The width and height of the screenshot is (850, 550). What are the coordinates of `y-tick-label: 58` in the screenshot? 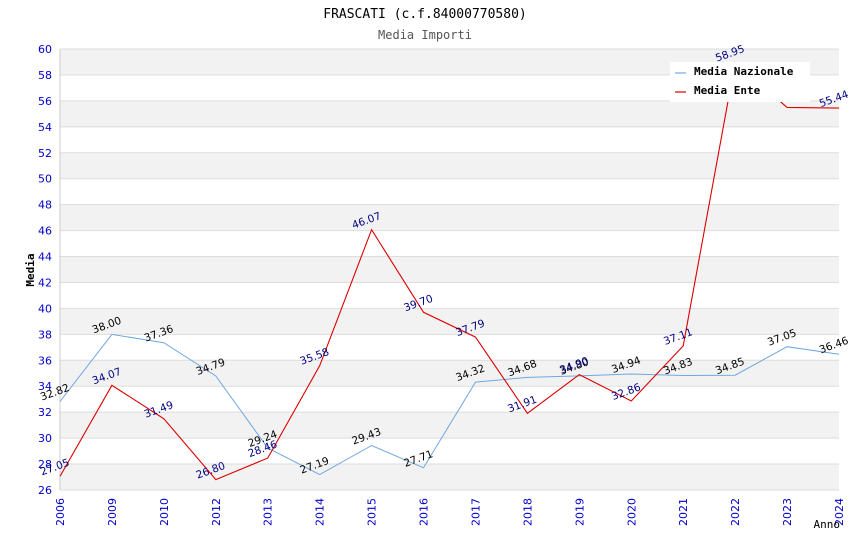 It's located at (45, 75).